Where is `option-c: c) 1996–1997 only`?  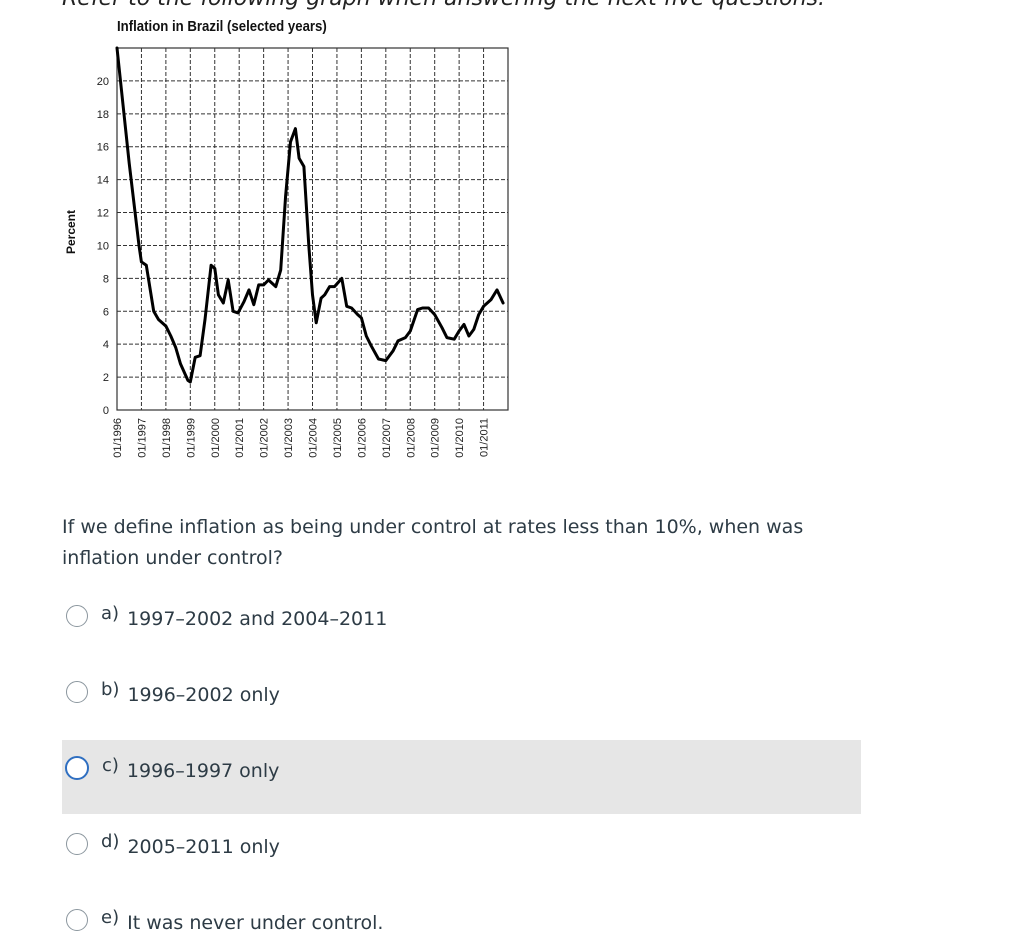
option-c: c) 1996–1997 only is located at coordinates (172, 768).